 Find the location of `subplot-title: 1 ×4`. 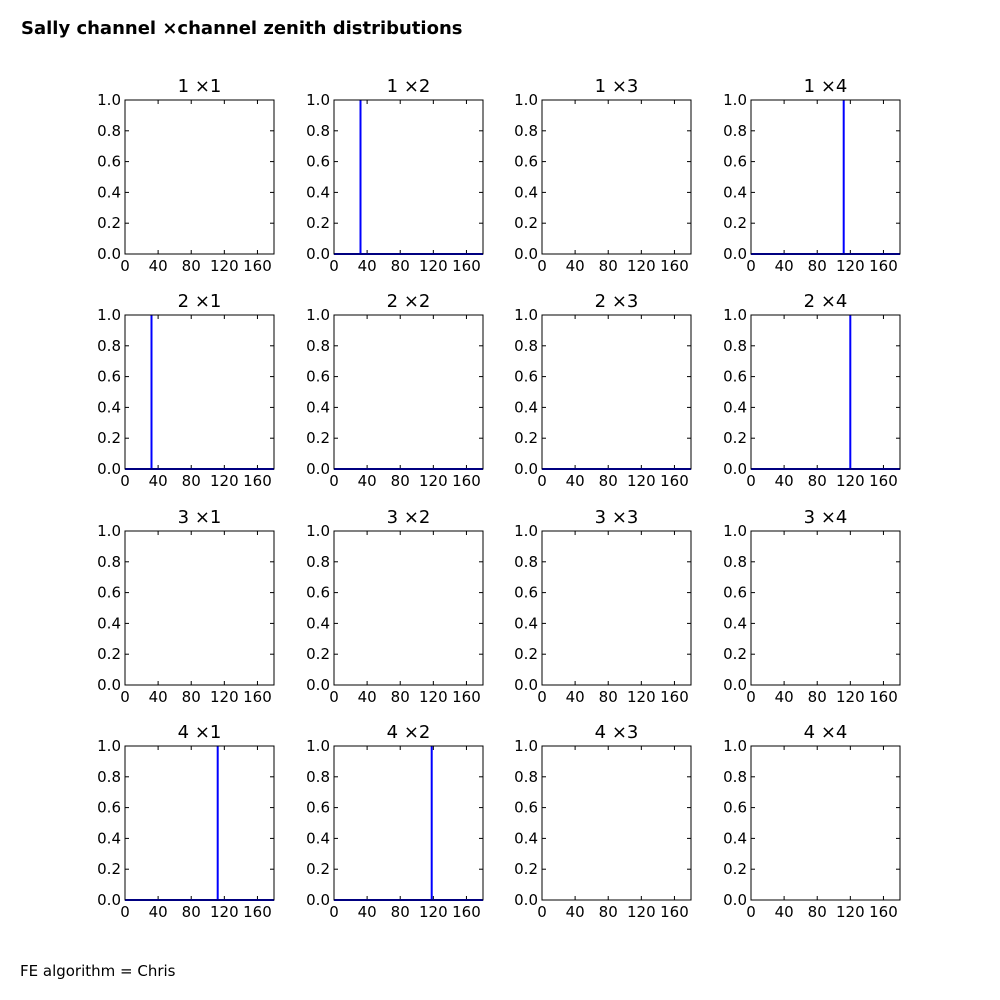

subplot-title: 1 ×4 is located at coordinates (826, 86).